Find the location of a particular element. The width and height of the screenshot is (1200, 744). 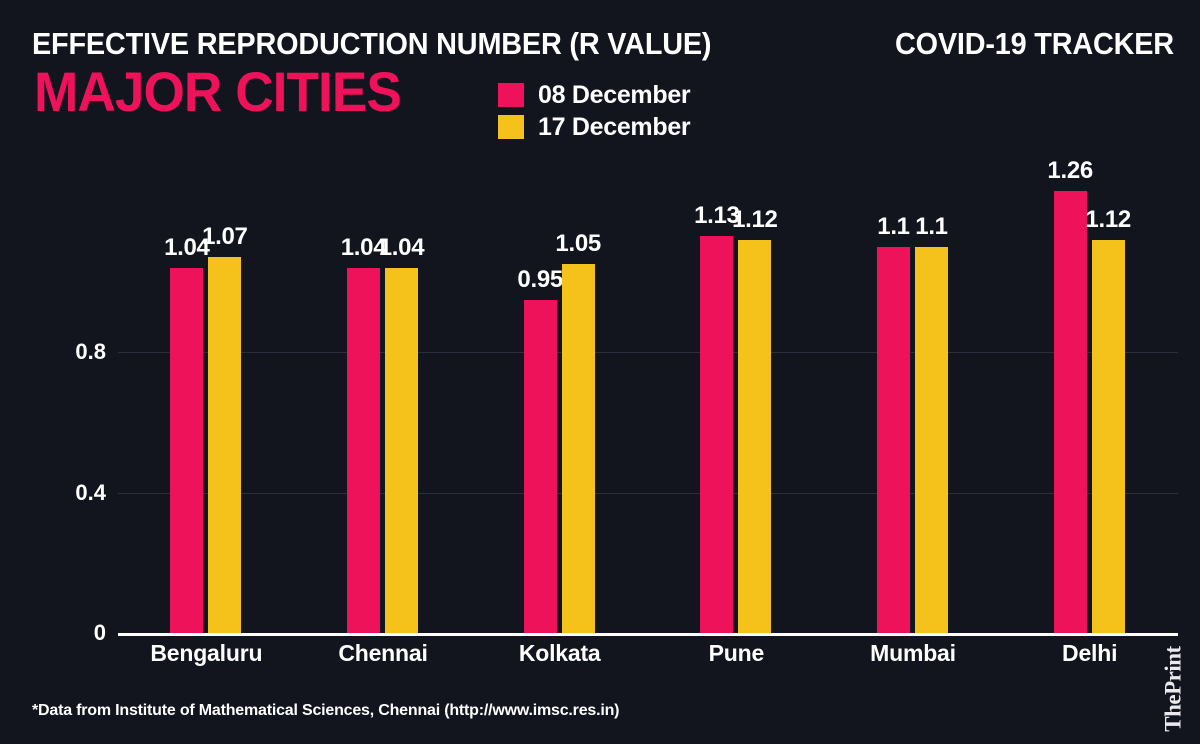

x-axis-category-label: Chennai is located at coordinates (383, 653).